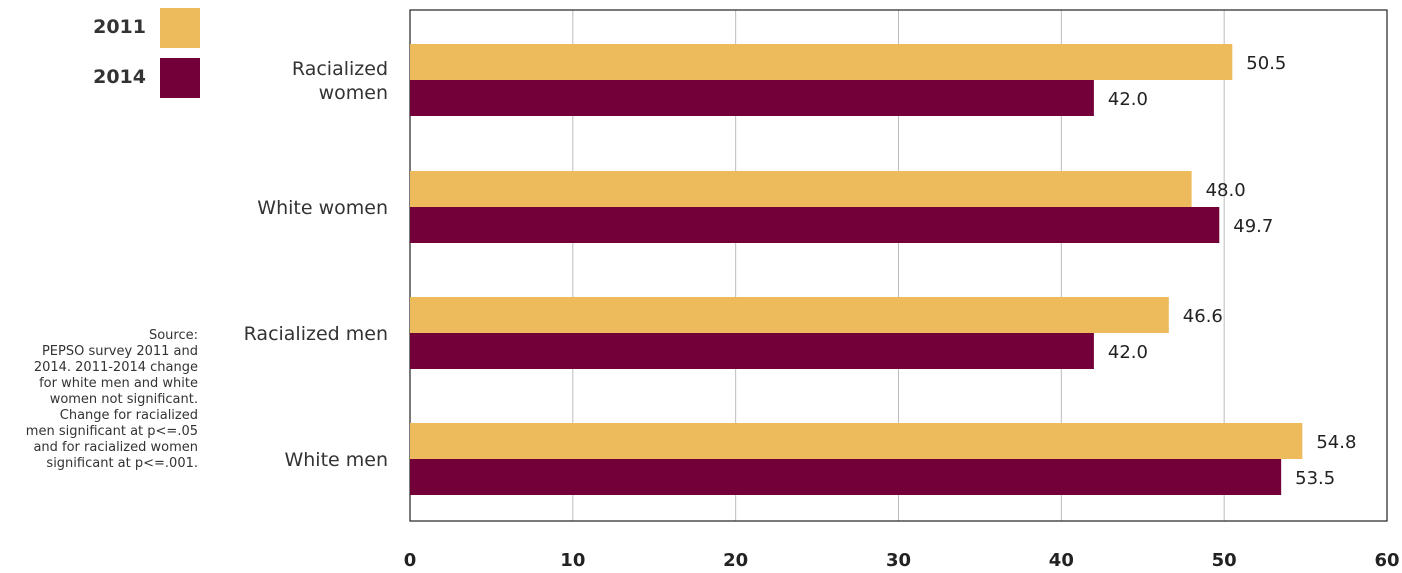 The height and width of the screenshot is (573, 1402). What do you see at coordinates (1315, 478) in the screenshot?
I see `data-label: 53.5` at bounding box center [1315, 478].